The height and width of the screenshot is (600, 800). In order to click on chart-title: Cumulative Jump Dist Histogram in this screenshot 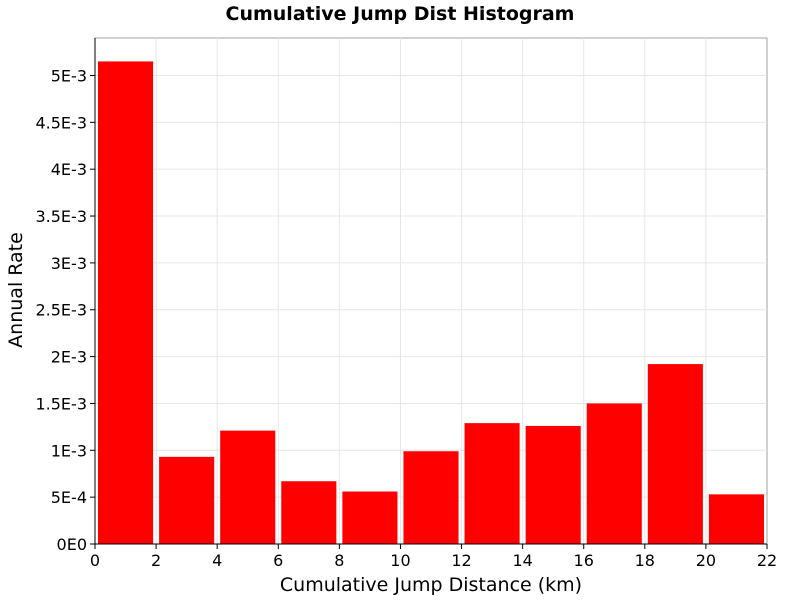, I will do `click(400, 14)`.